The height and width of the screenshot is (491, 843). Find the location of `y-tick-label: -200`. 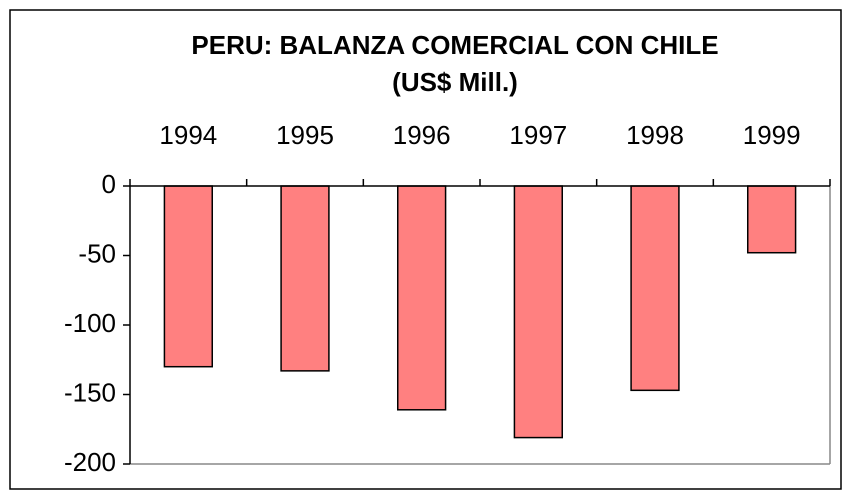

y-tick-label: -200 is located at coordinates (90, 462).